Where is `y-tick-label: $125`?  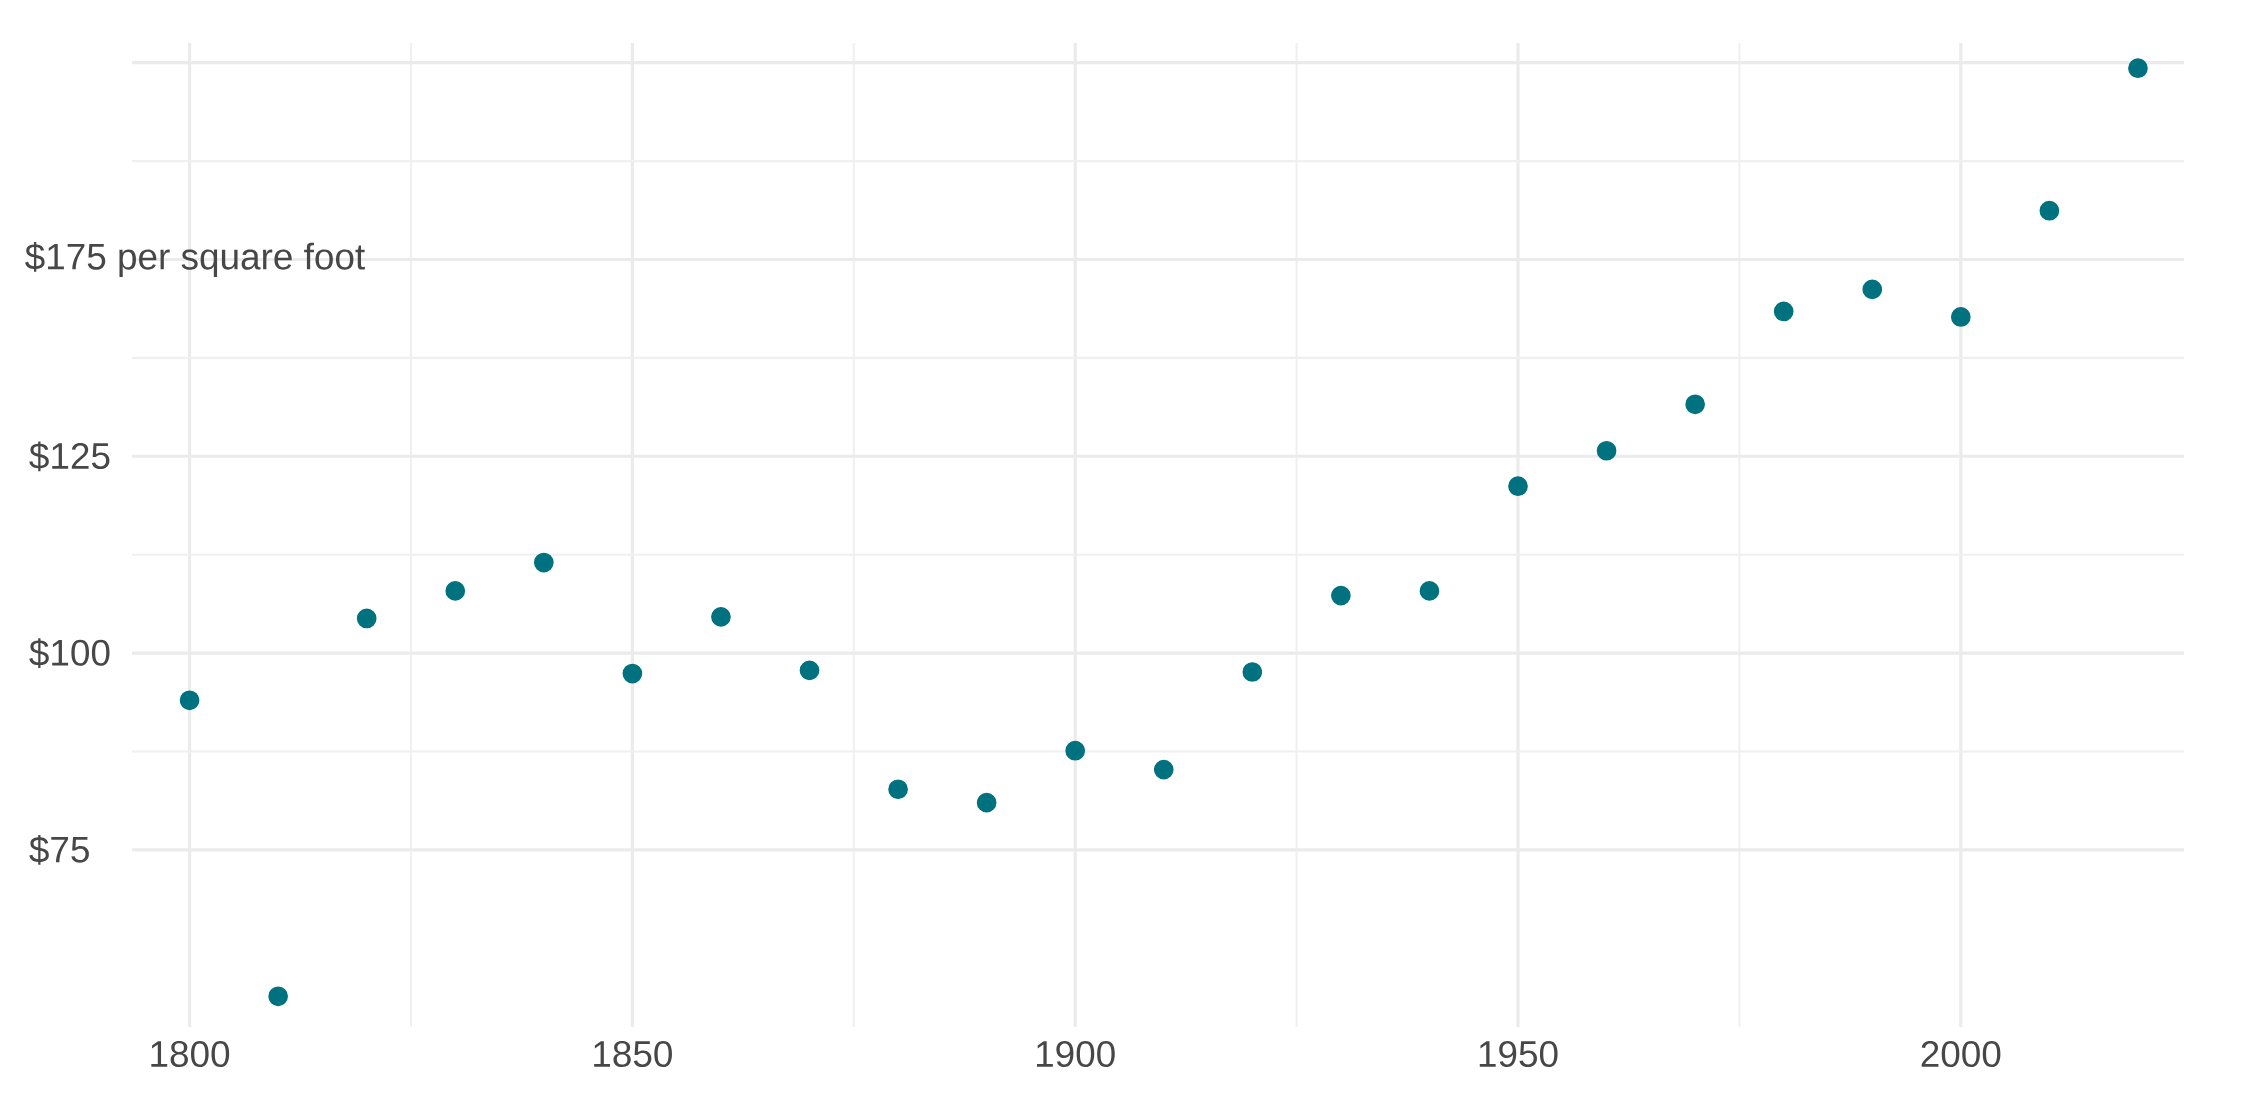
y-tick-label: $125 is located at coordinates (69, 456).